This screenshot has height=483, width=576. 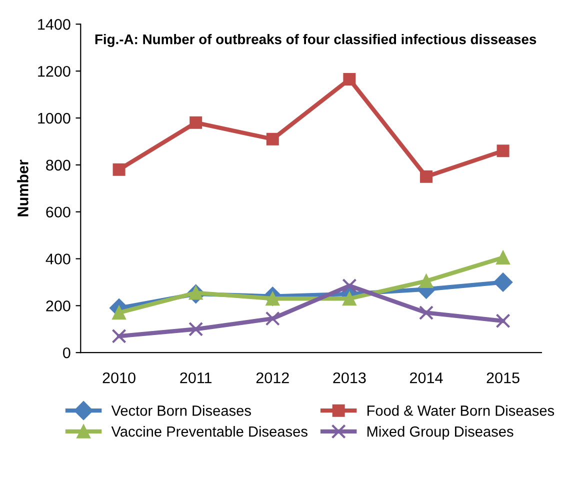 What do you see at coordinates (54, 71) in the screenshot?
I see `y-tick-label: 1200` at bounding box center [54, 71].